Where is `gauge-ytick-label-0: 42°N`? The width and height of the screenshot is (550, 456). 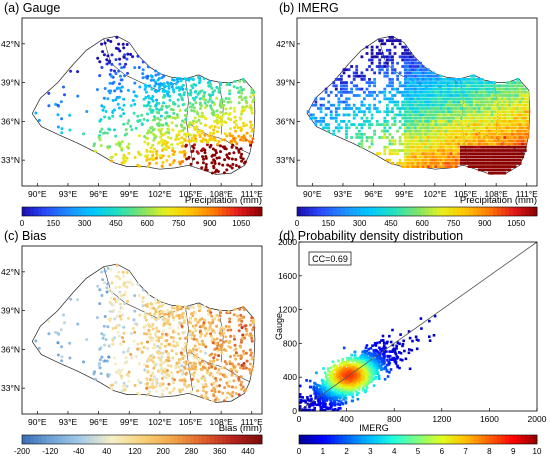 gauge-ytick-label-0: 42°N is located at coordinates (10, 44).